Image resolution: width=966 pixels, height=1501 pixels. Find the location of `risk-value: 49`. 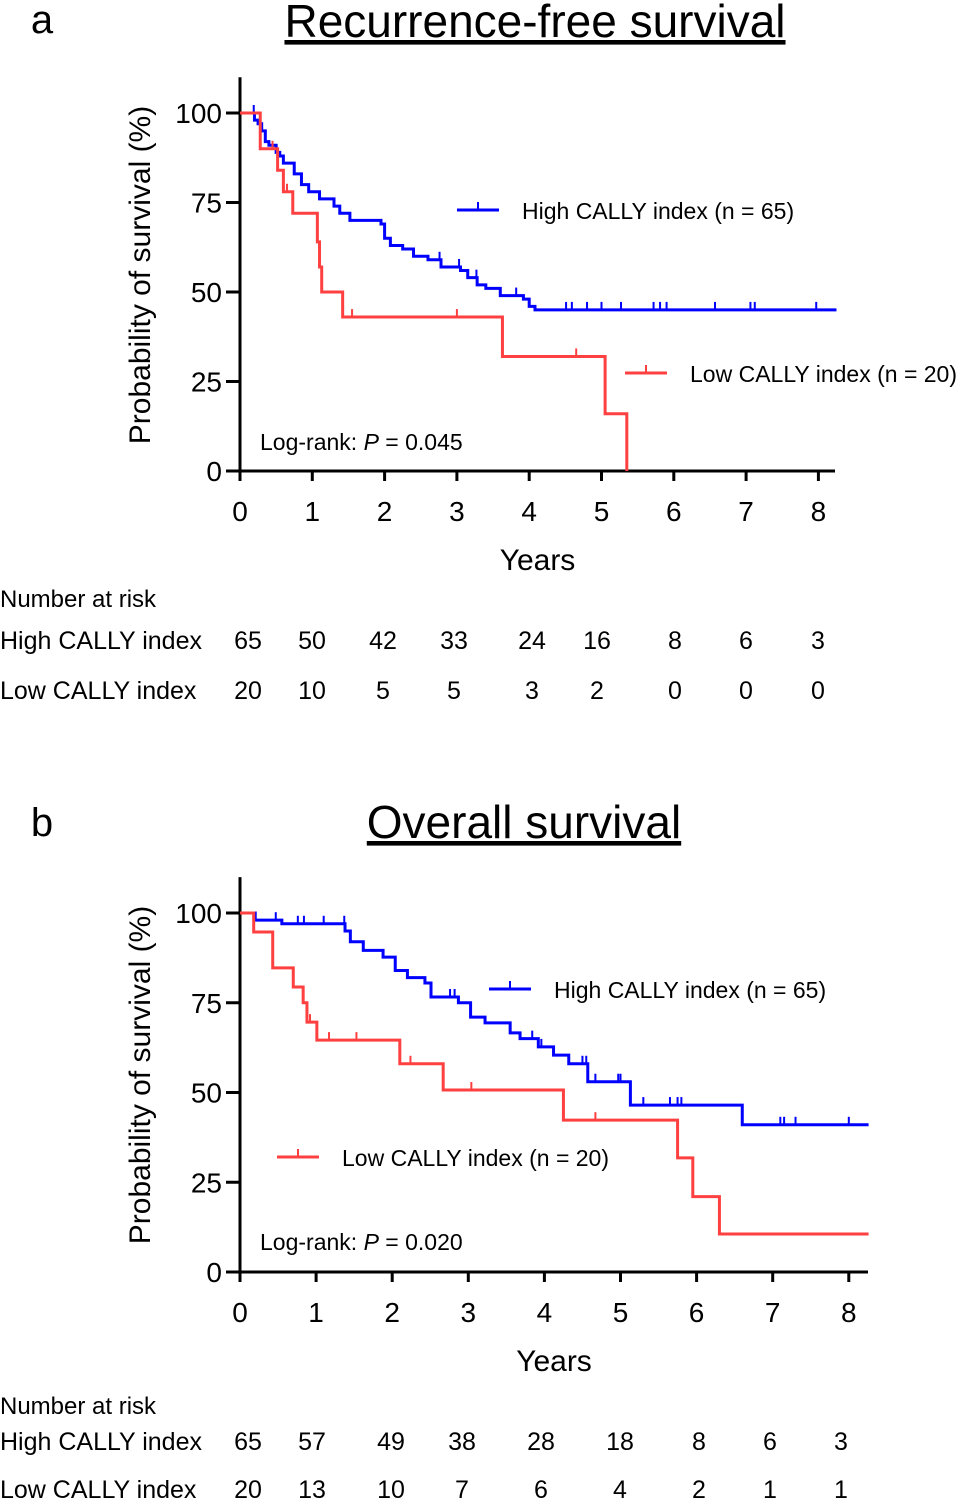

risk-value: 49 is located at coordinates (391, 1442).